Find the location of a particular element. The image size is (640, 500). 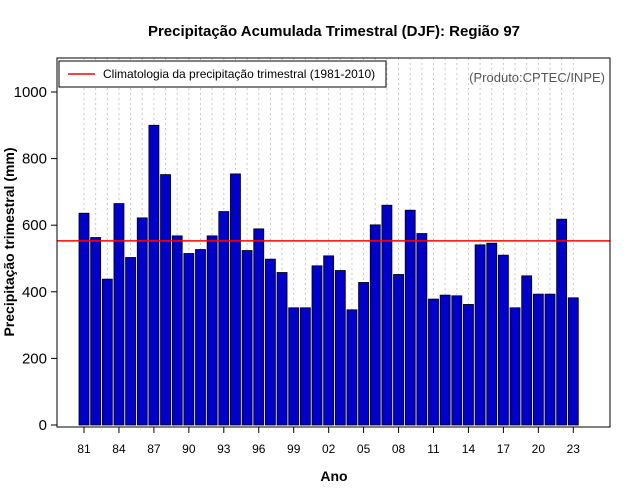

y-tick-label: 400 is located at coordinates (34, 292).